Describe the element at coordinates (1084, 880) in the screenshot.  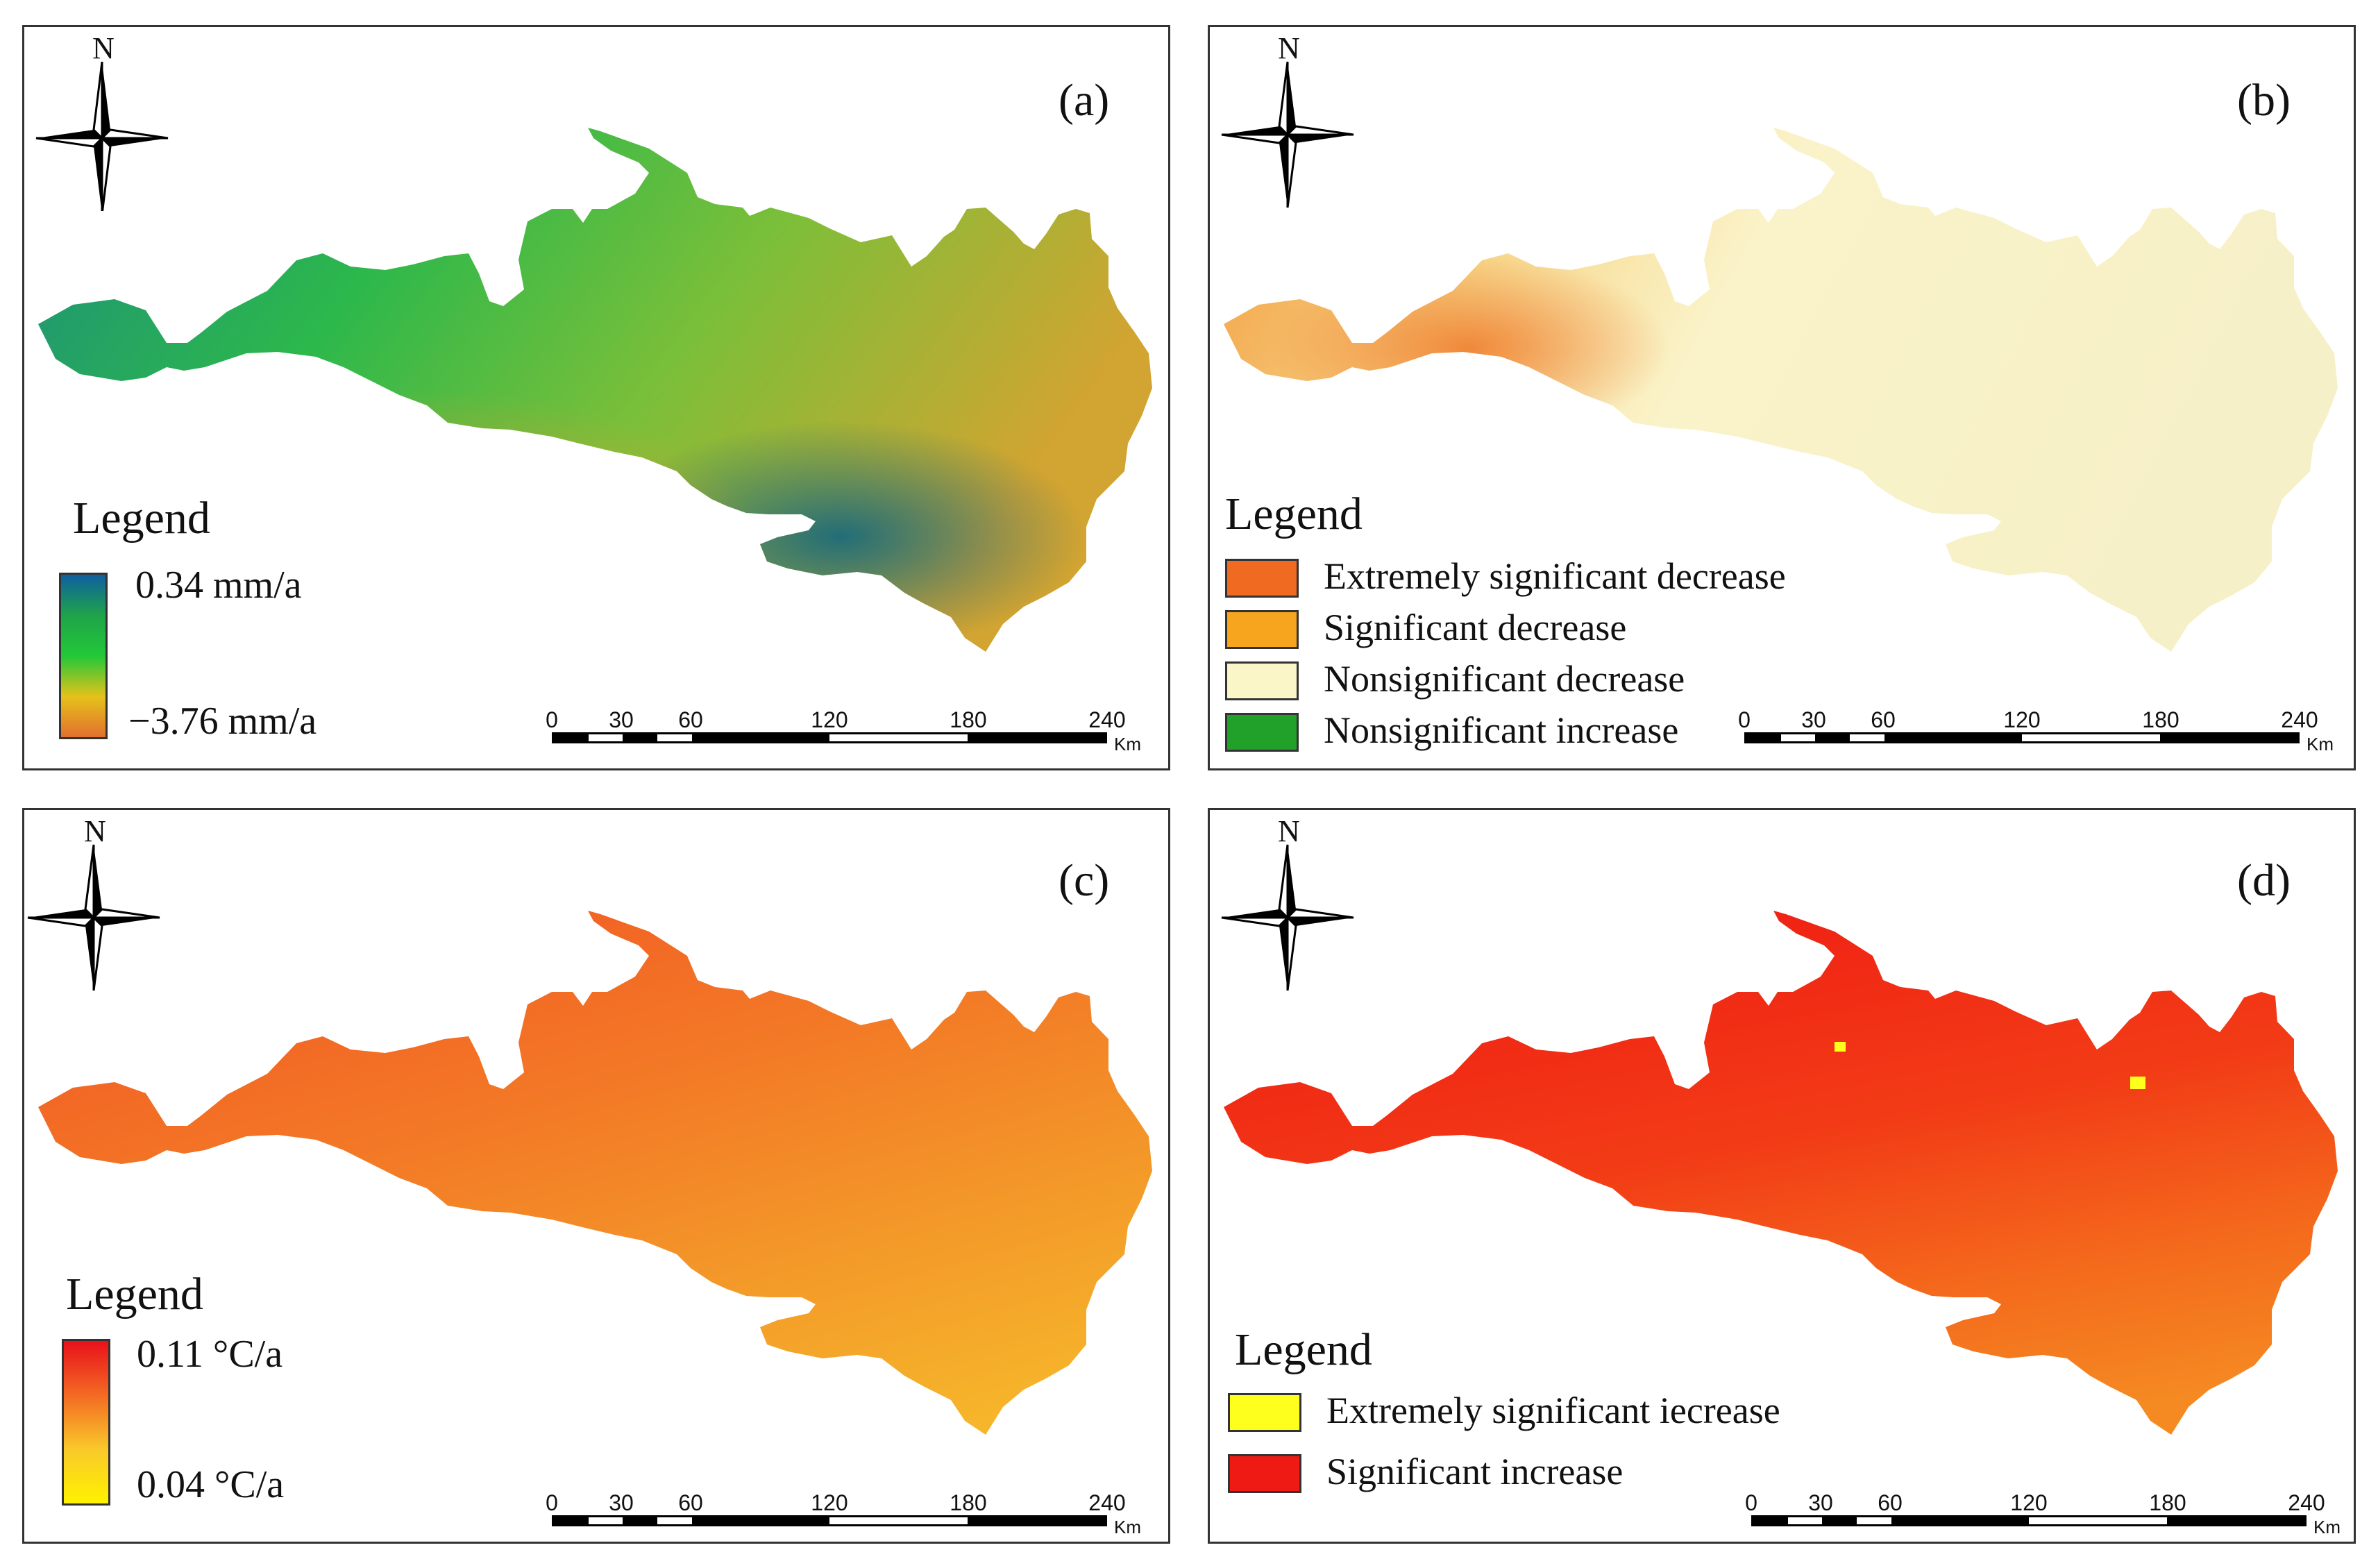
I see `panel-label: (c)` at that location.